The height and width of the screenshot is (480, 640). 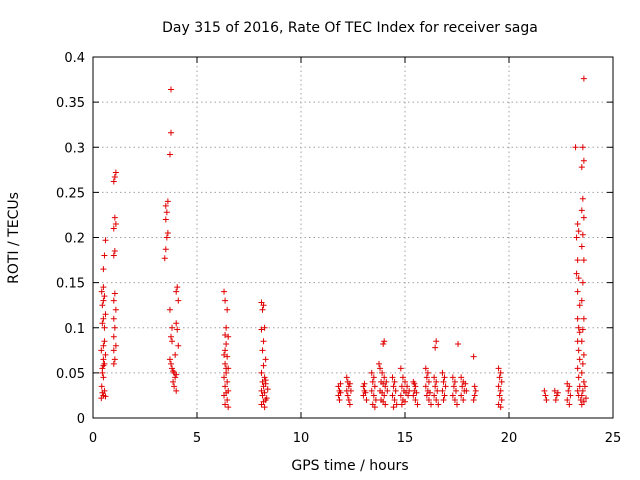 What do you see at coordinates (349, 466) in the screenshot?
I see `x-axis-title: GPS time / hours` at bounding box center [349, 466].